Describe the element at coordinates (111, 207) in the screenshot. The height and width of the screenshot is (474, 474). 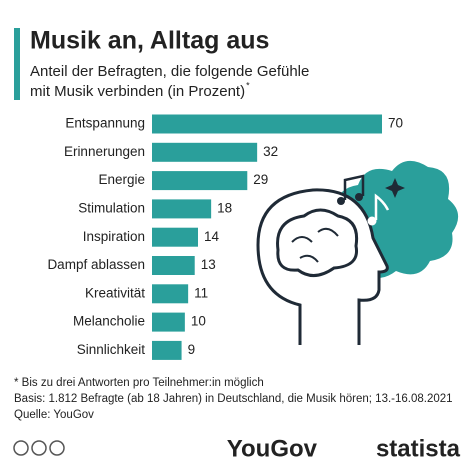
I see `category-label: Stimulation` at that location.